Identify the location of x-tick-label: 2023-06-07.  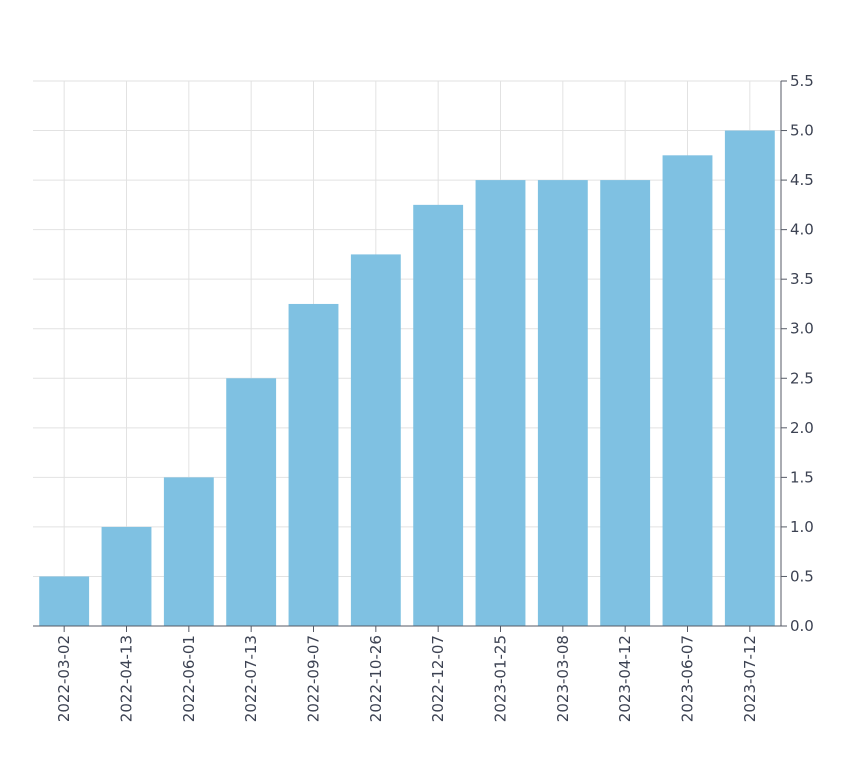
(688, 678).